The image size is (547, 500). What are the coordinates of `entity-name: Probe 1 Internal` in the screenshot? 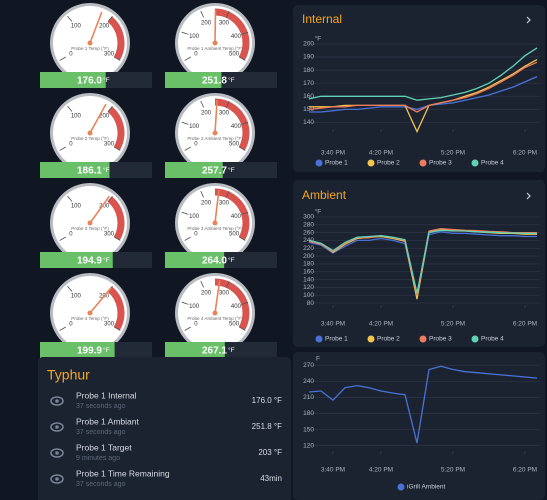 It's located at (106, 395).